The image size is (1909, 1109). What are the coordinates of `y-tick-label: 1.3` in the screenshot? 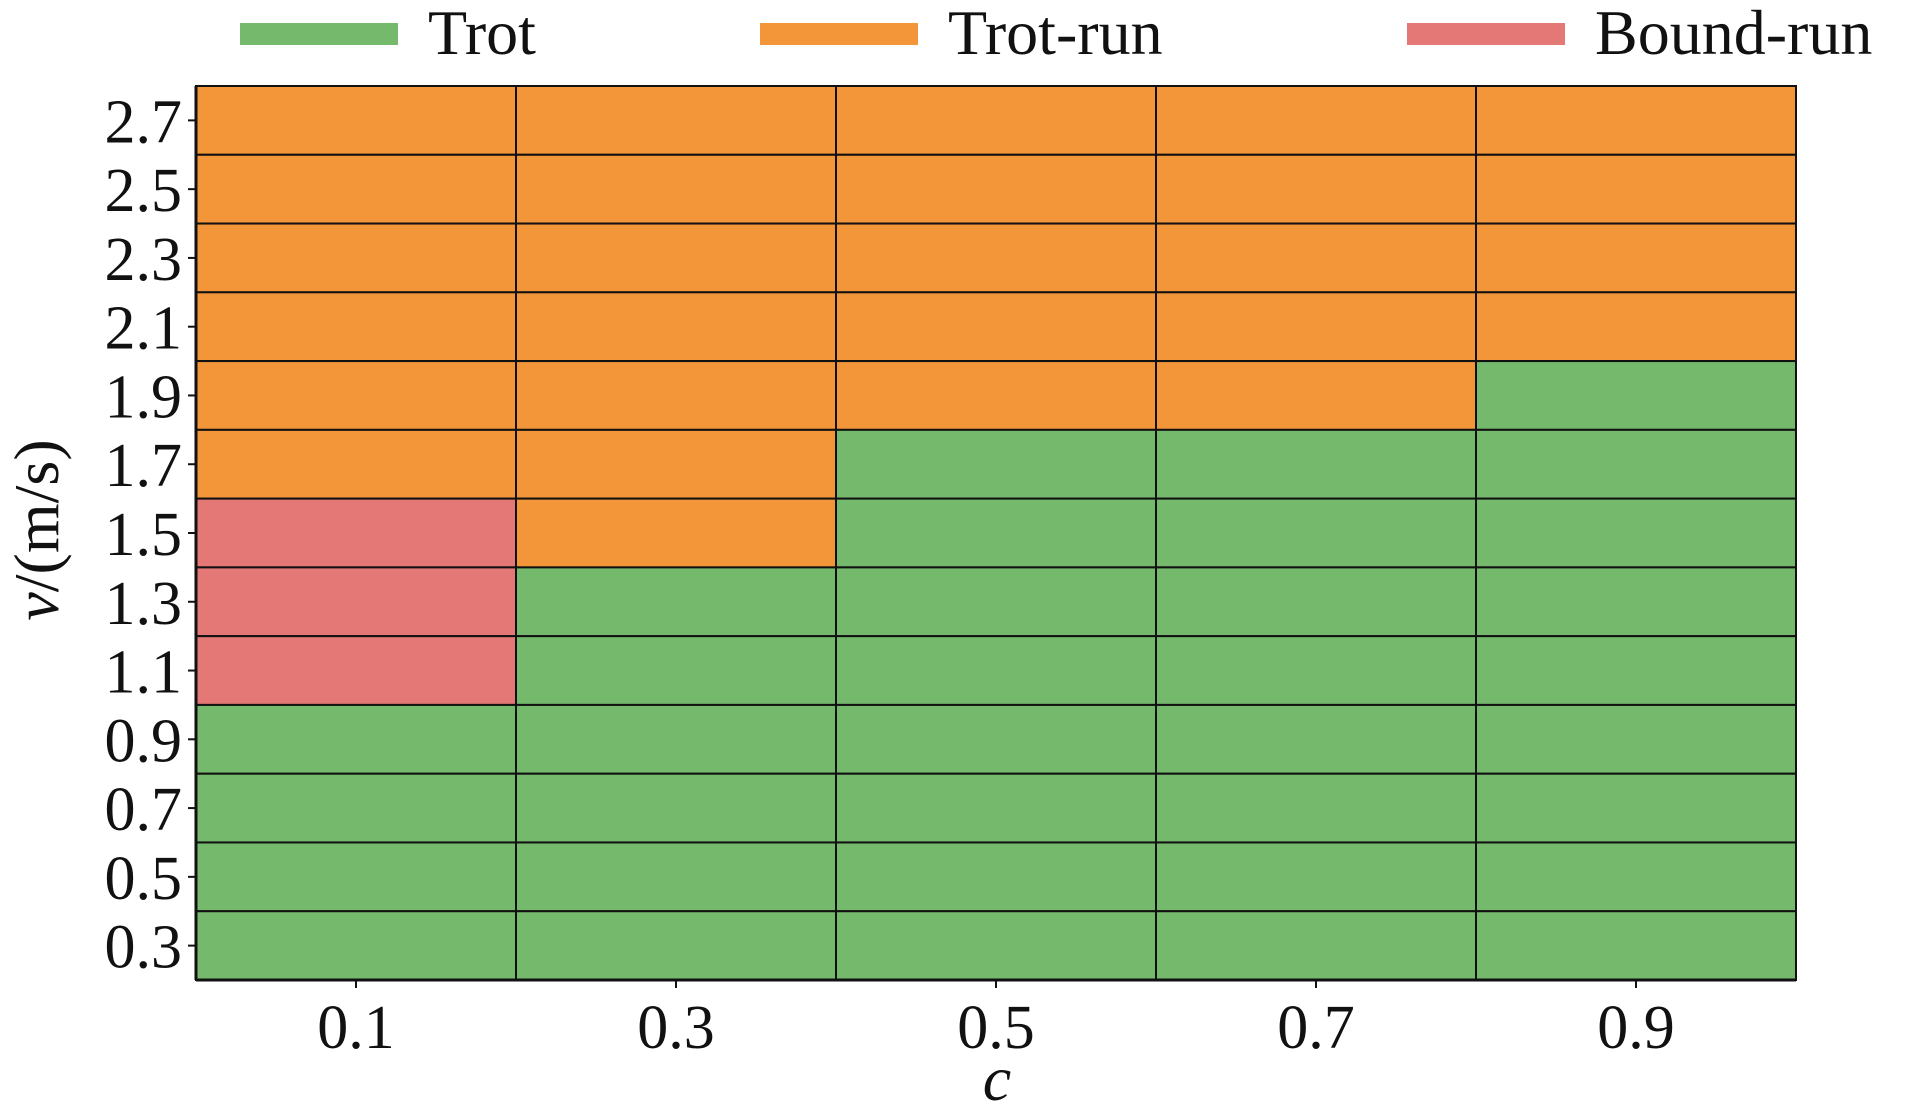 It's located at (144, 604).